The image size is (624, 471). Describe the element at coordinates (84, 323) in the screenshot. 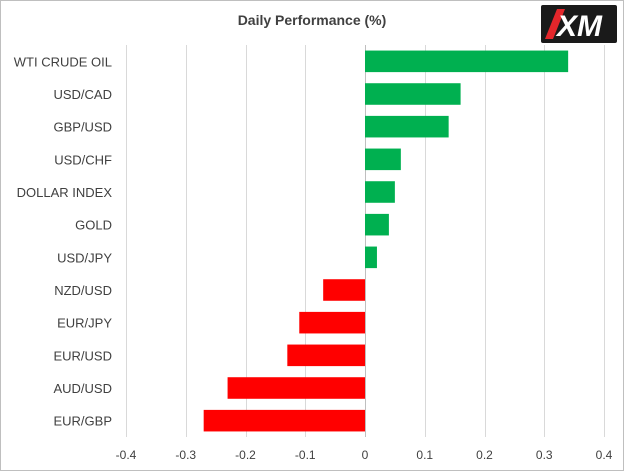

I see `category-label-8: EUR/JPY` at that location.